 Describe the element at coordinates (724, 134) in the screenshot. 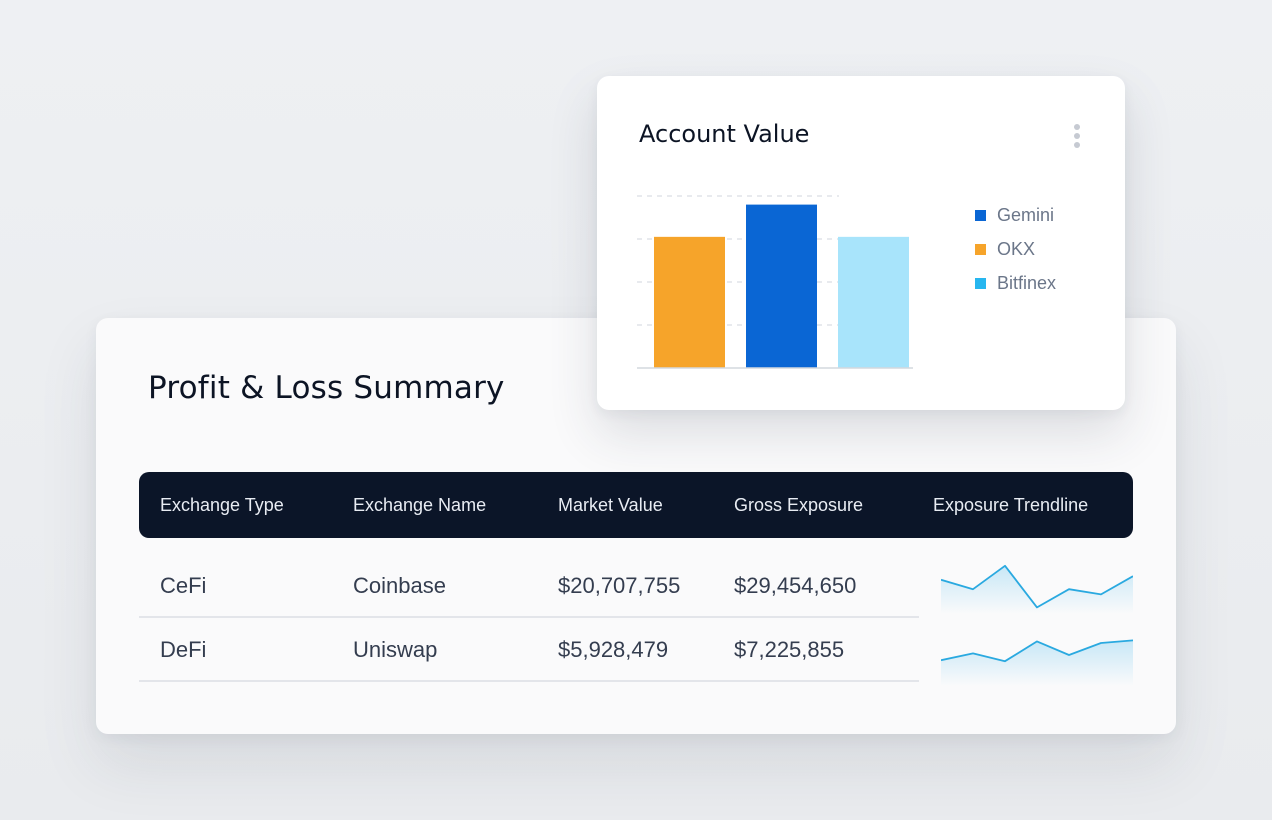

I see `account-value-title: Account Value` at that location.